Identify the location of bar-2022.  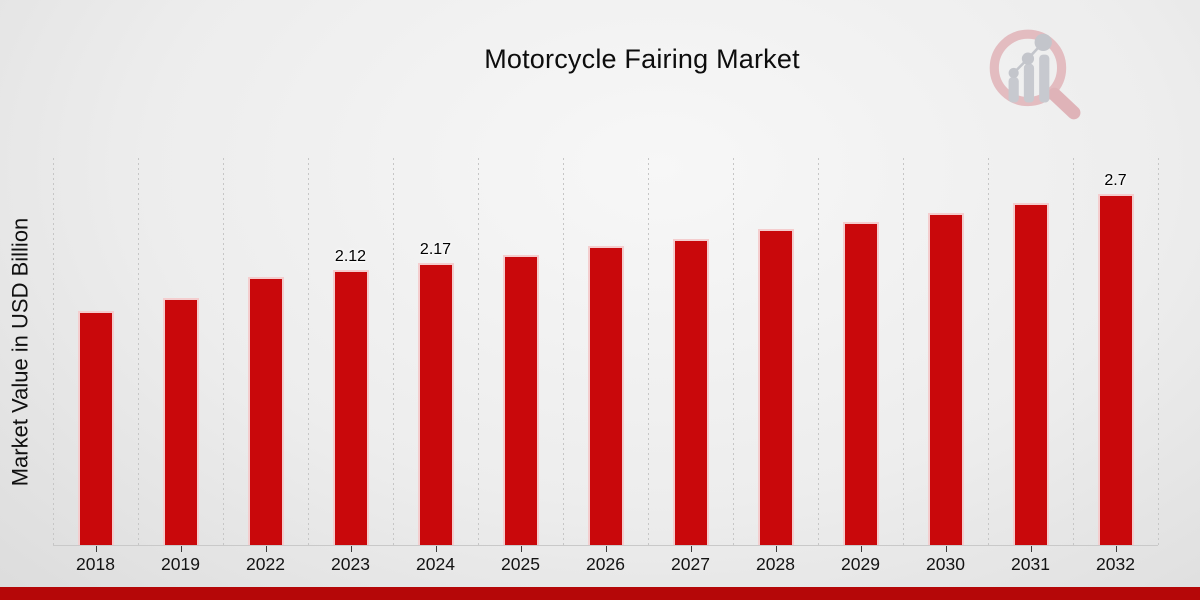
(265, 411).